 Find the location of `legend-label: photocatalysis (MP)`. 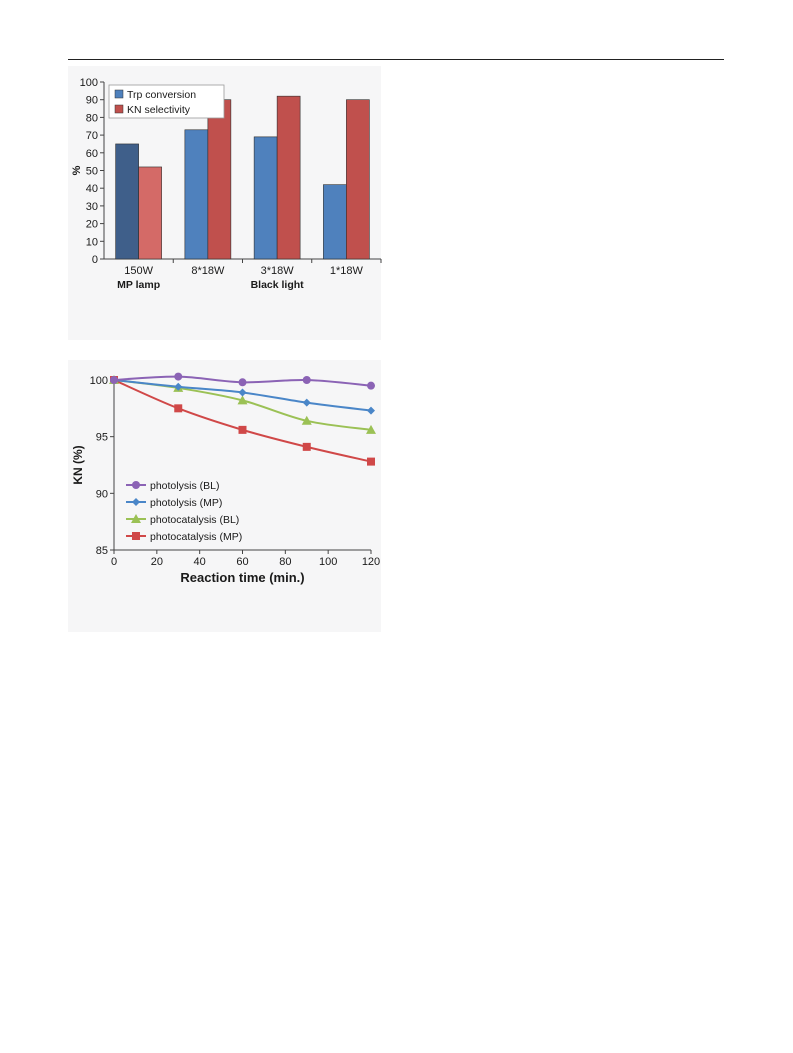

legend-label: photocatalysis (MP) is located at coordinates (196, 537).